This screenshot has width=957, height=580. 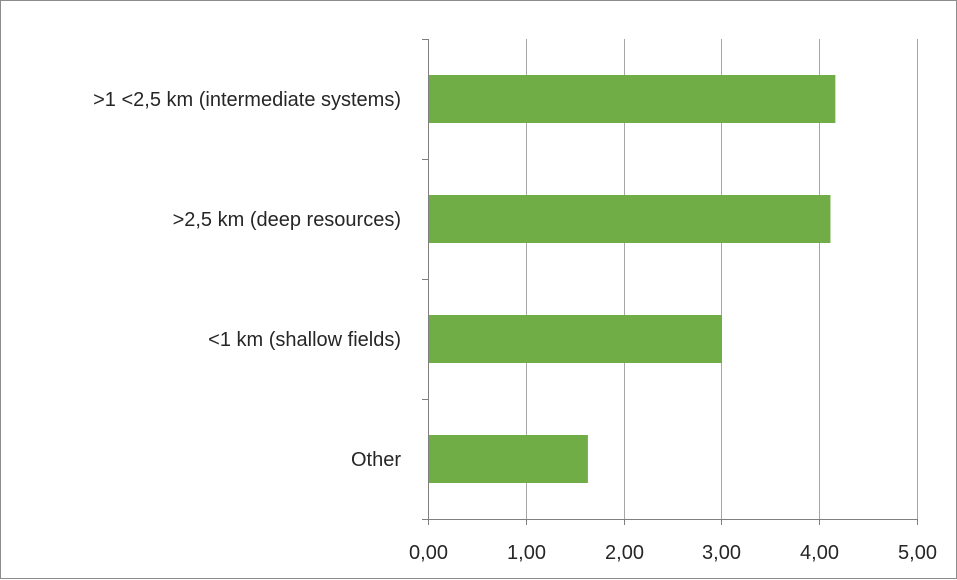 I want to click on x-tick-label: 5,00, so click(x=917, y=553).